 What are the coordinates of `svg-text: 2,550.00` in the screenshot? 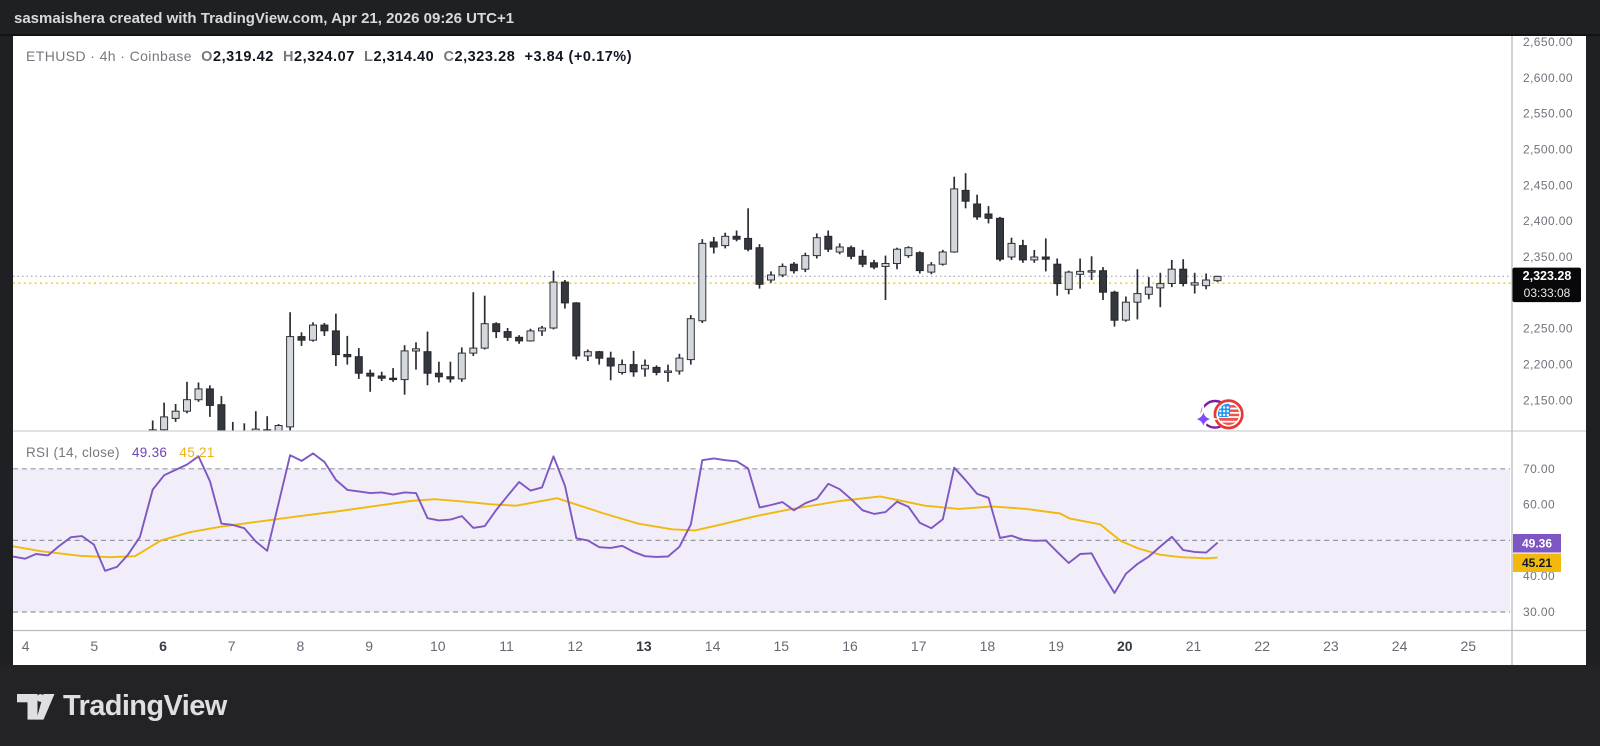 It's located at (1548, 114).